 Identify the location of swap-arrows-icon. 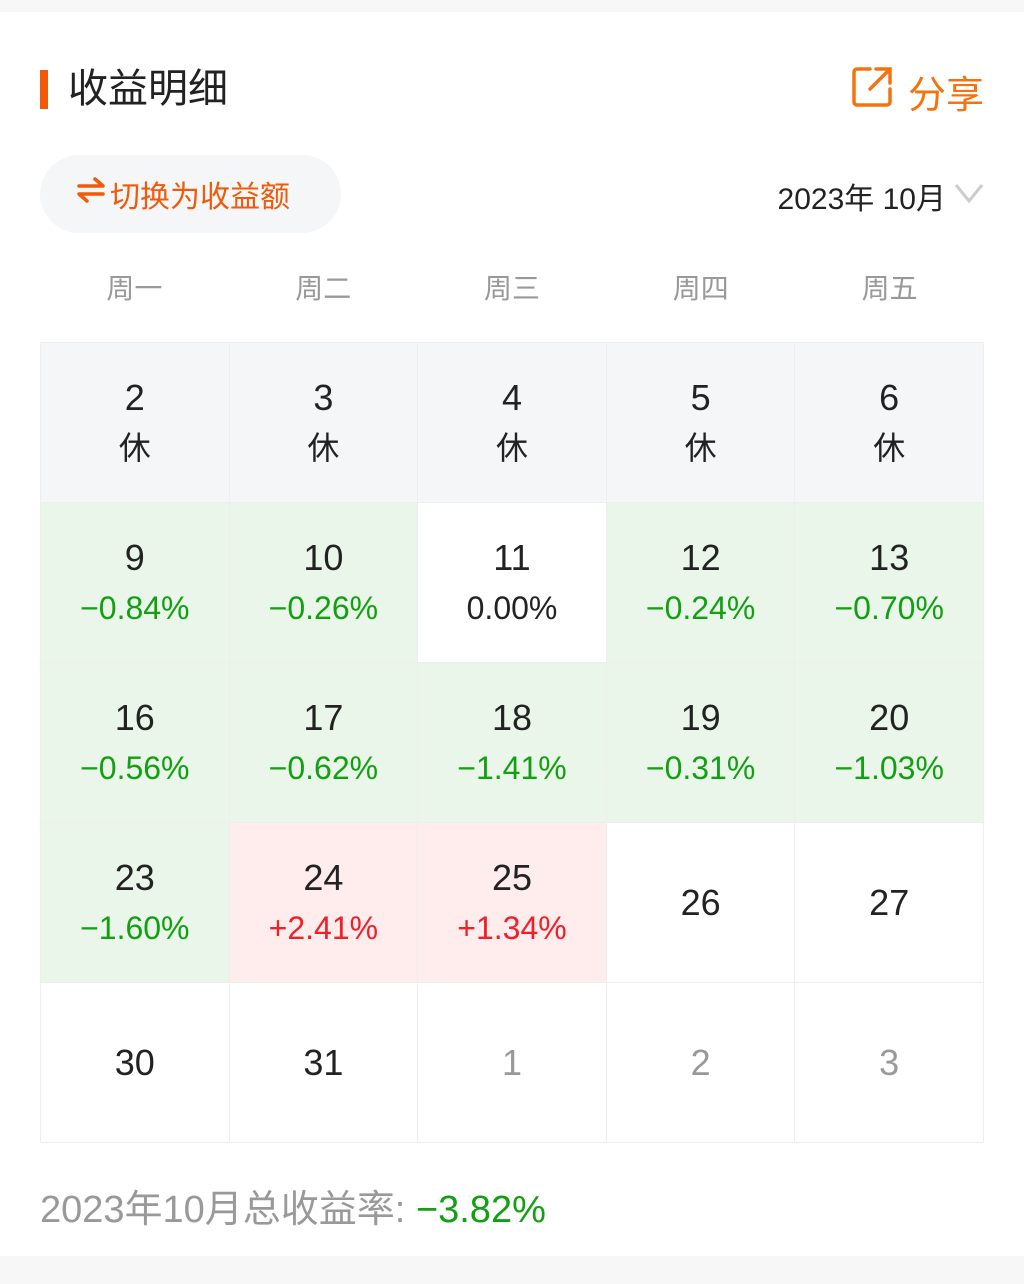
(91, 194).